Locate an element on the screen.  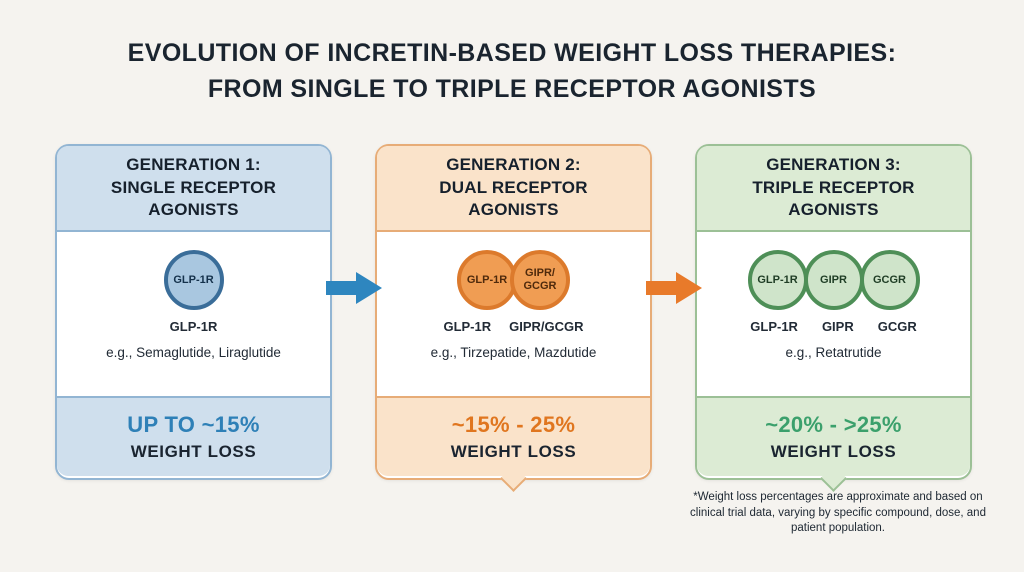
generation-1-weight-loss-label: WEIGHT LOSS is located at coordinates (193, 451).